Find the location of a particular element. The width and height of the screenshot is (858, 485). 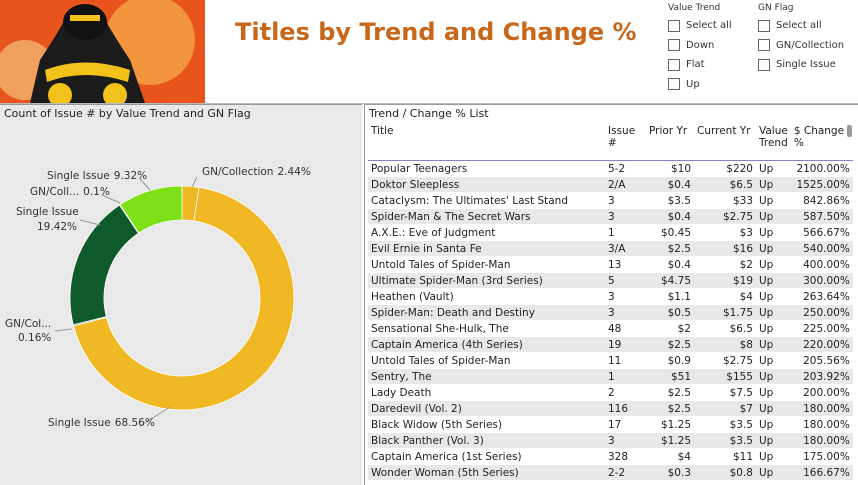

table-cell: 842.86% is located at coordinates (821, 200).